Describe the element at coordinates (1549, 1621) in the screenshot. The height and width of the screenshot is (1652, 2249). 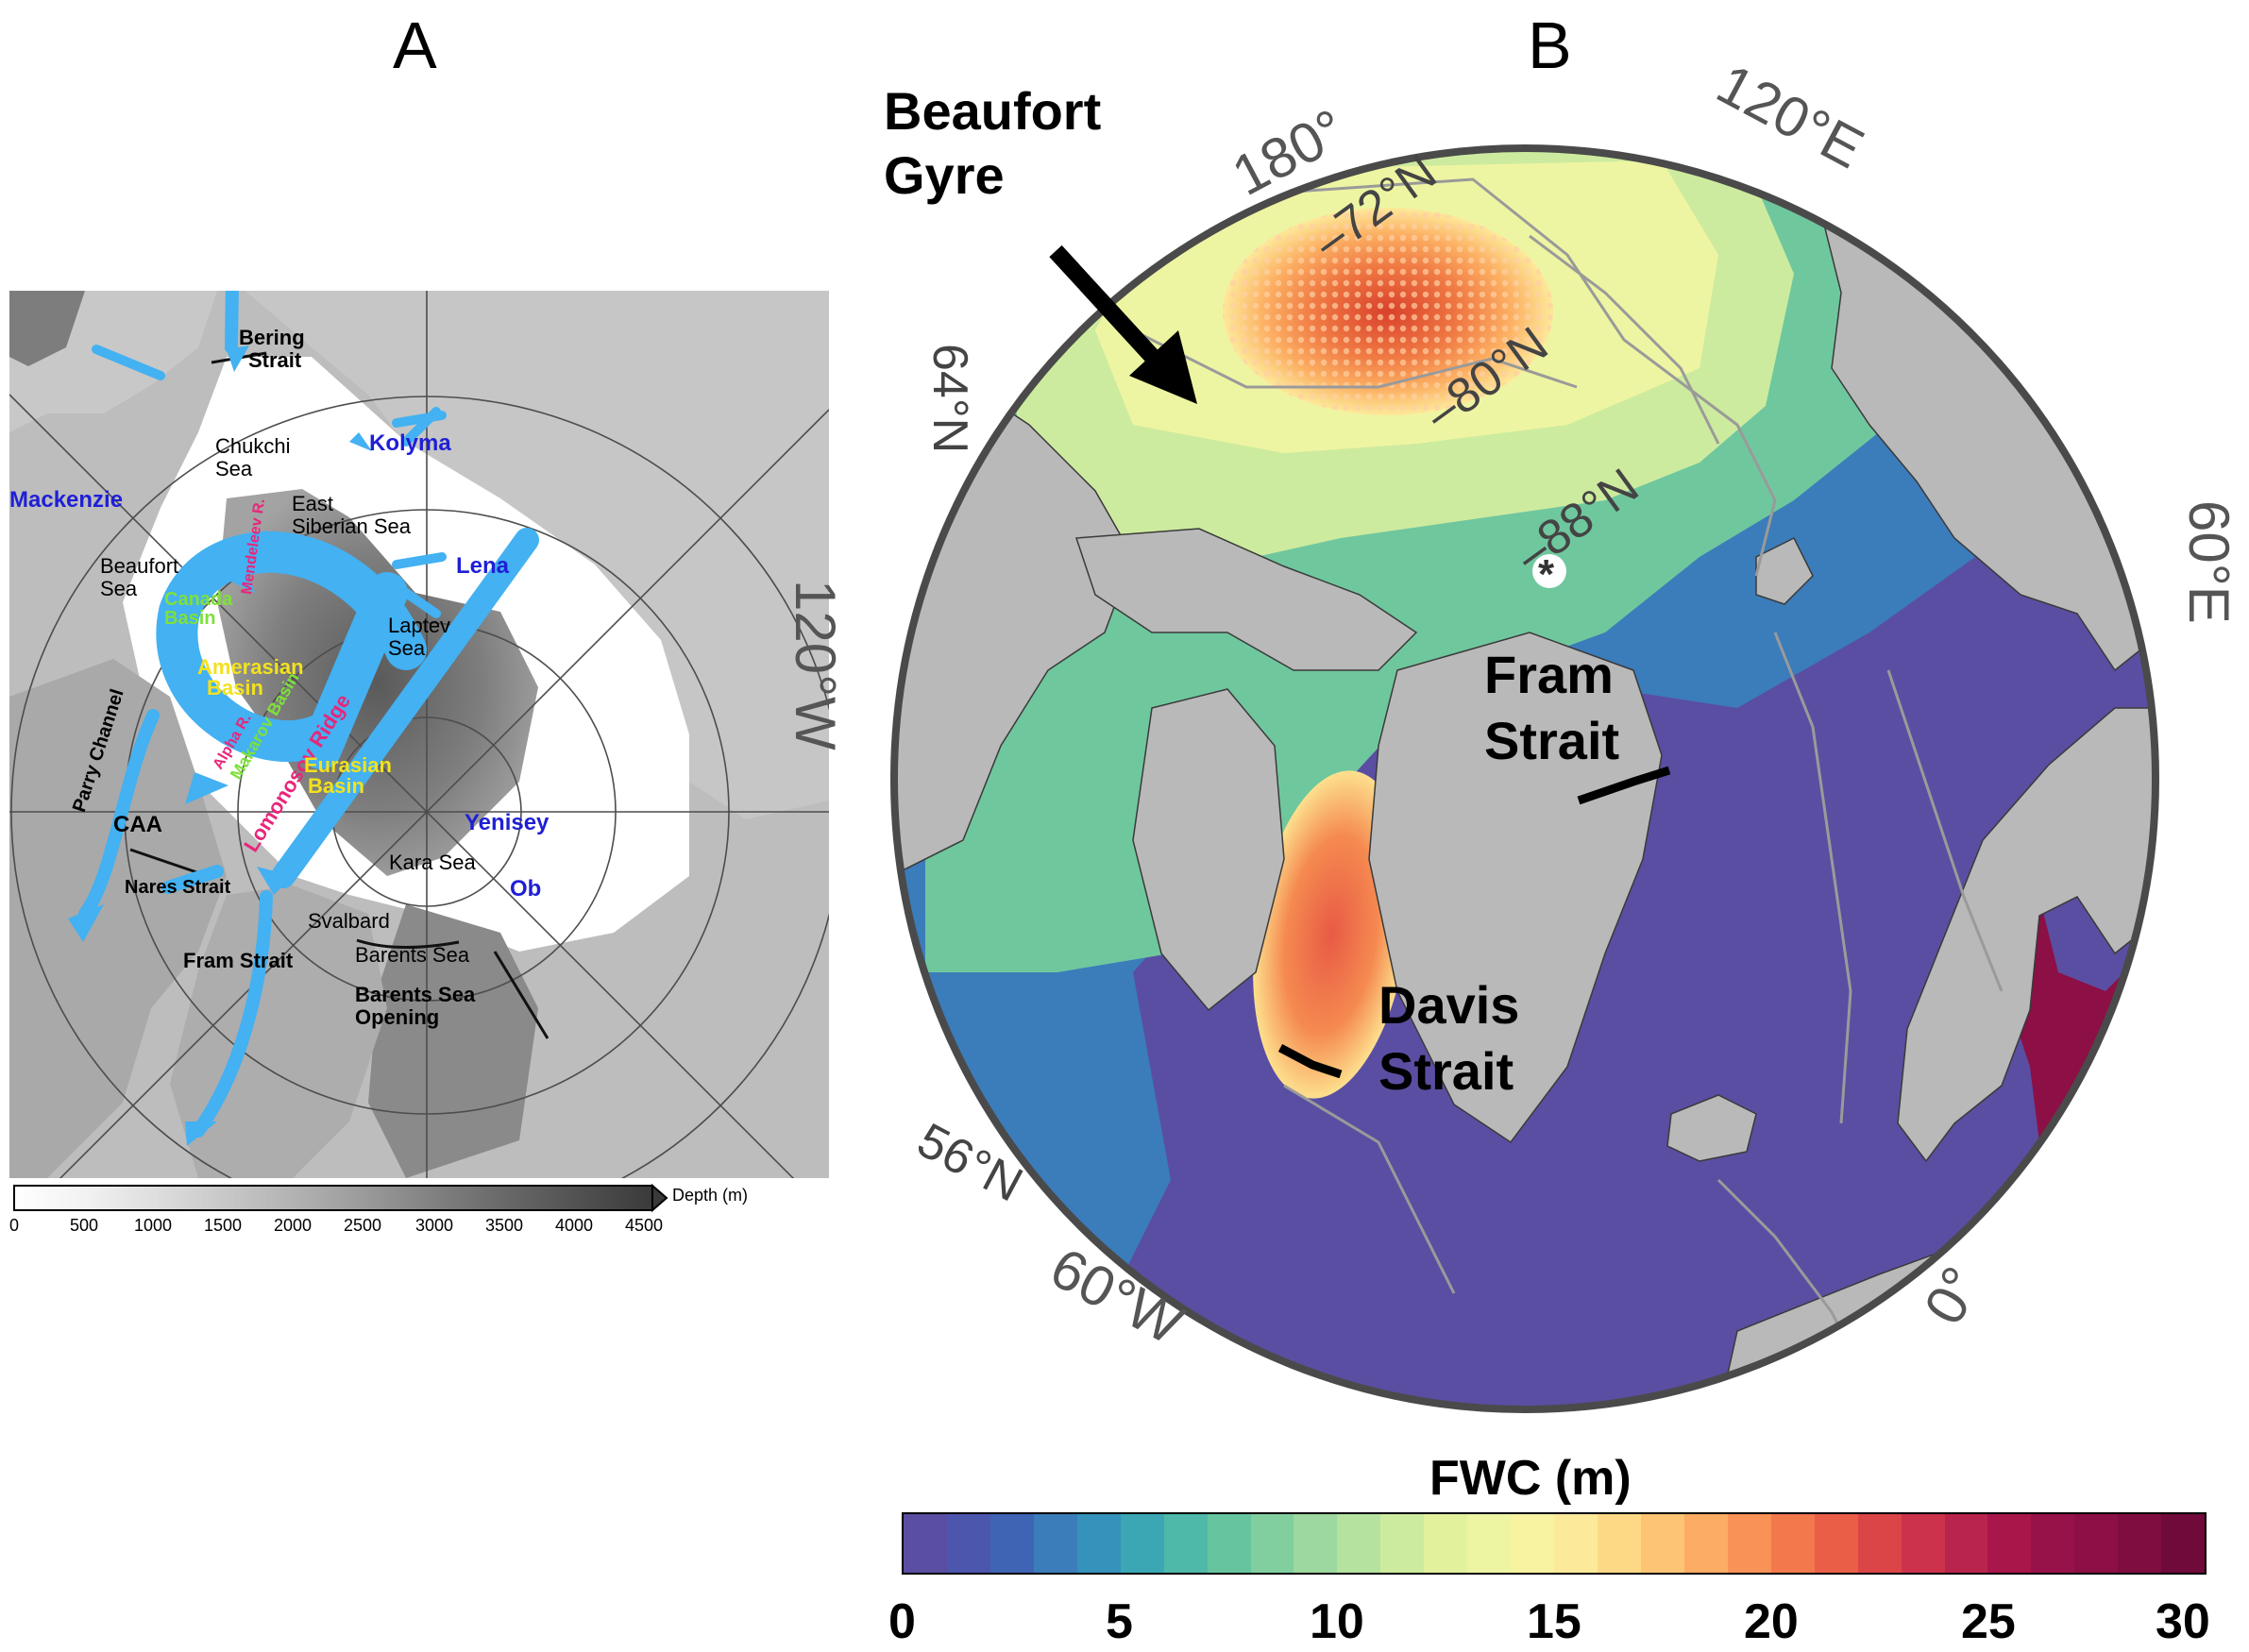
I see `fwc-colorbar-ticks: 0 5 10 15 20 25 30` at that location.